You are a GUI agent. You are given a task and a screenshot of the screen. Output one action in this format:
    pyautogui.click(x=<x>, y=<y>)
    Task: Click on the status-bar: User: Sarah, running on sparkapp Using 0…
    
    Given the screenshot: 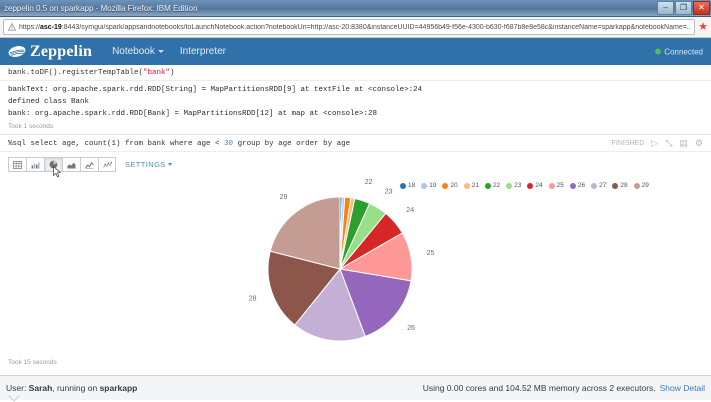 What is the action you would take?
    pyautogui.click(x=355, y=387)
    